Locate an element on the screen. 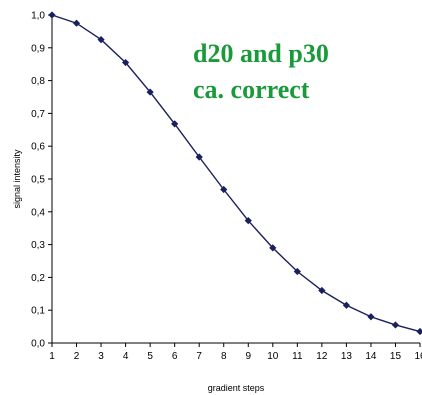 This screenshot has height=395, width=422. annotation: d20 and p30 ca. correct is located at coordinates (261, 71).